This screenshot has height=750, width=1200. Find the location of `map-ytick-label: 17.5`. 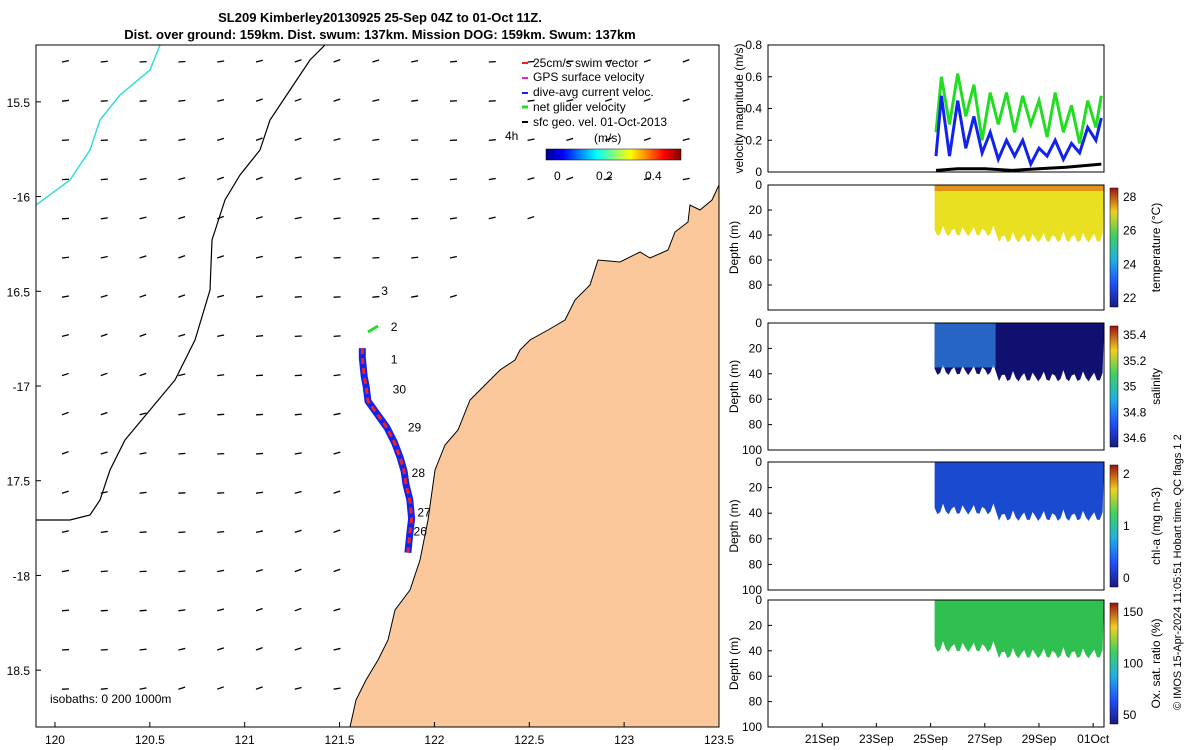

map-ytick-label: 17.5 is located at coordinates (19, 482).